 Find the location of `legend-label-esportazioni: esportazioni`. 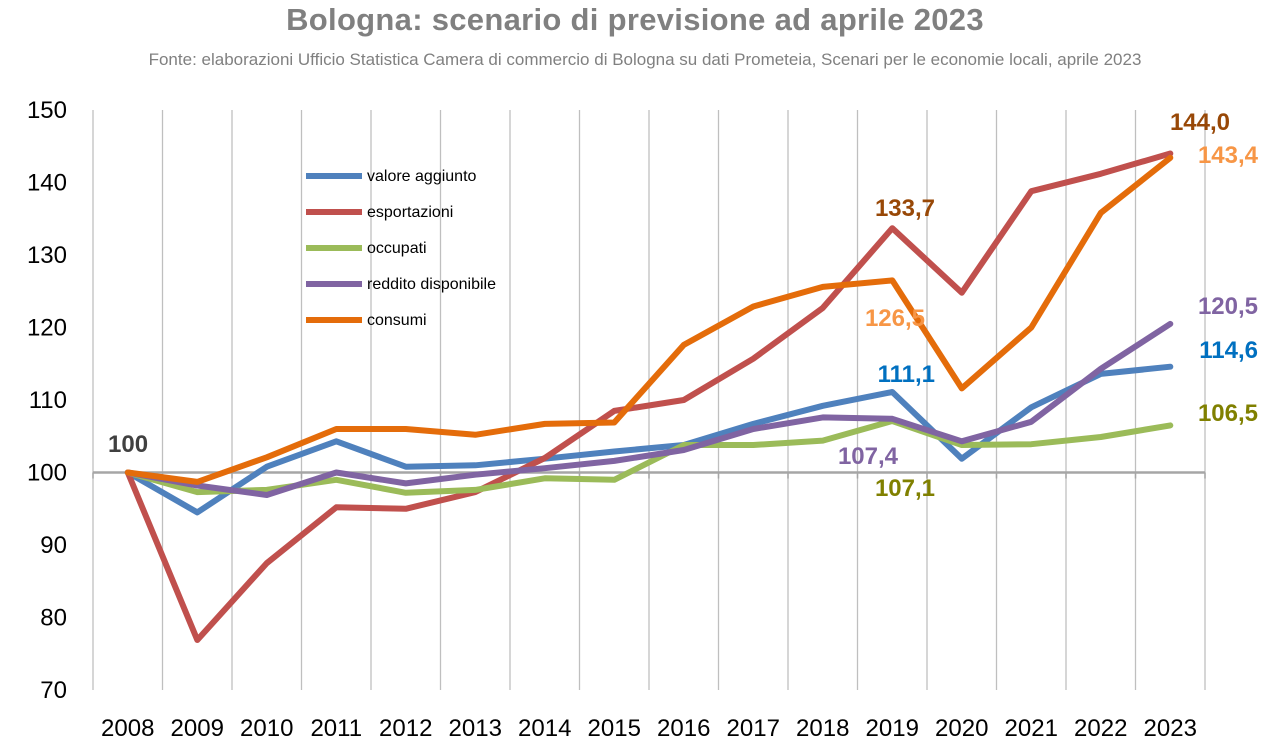

legend-label-esportazioni: esportazioni is located at coordinates (410, 212).